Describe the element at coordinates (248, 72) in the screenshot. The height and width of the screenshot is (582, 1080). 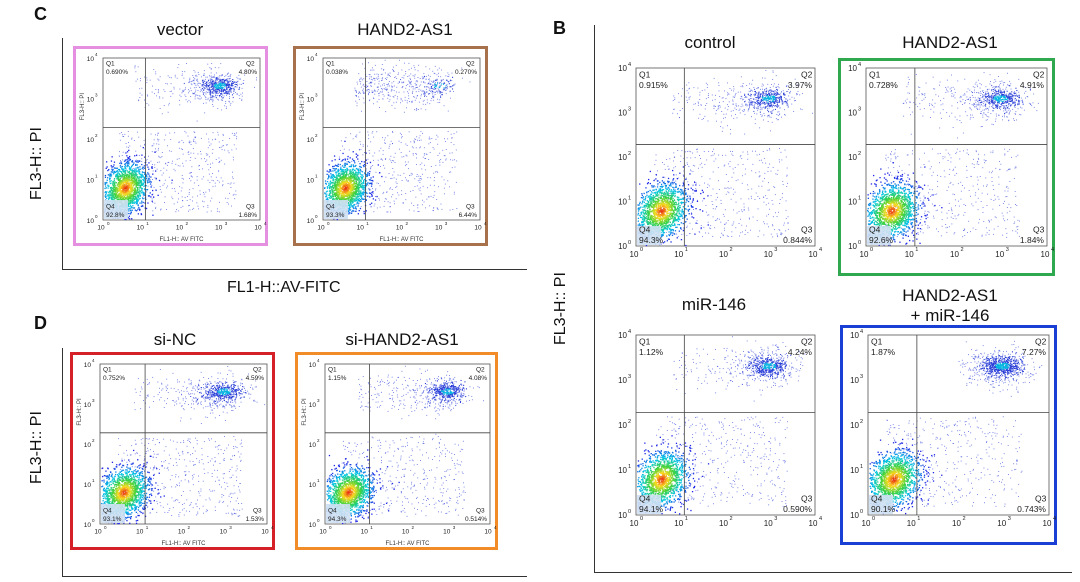
I see `q2-value: 4.80%` at that location.